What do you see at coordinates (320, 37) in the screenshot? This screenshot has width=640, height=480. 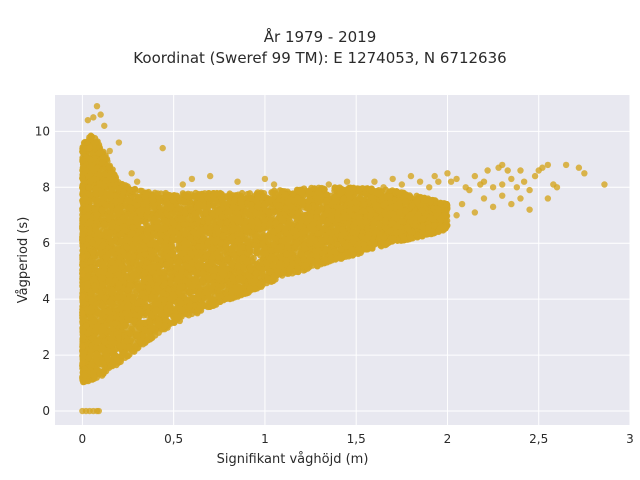 I see `chart-title: År 1979 - 2019` at bounding box center [320, 37].